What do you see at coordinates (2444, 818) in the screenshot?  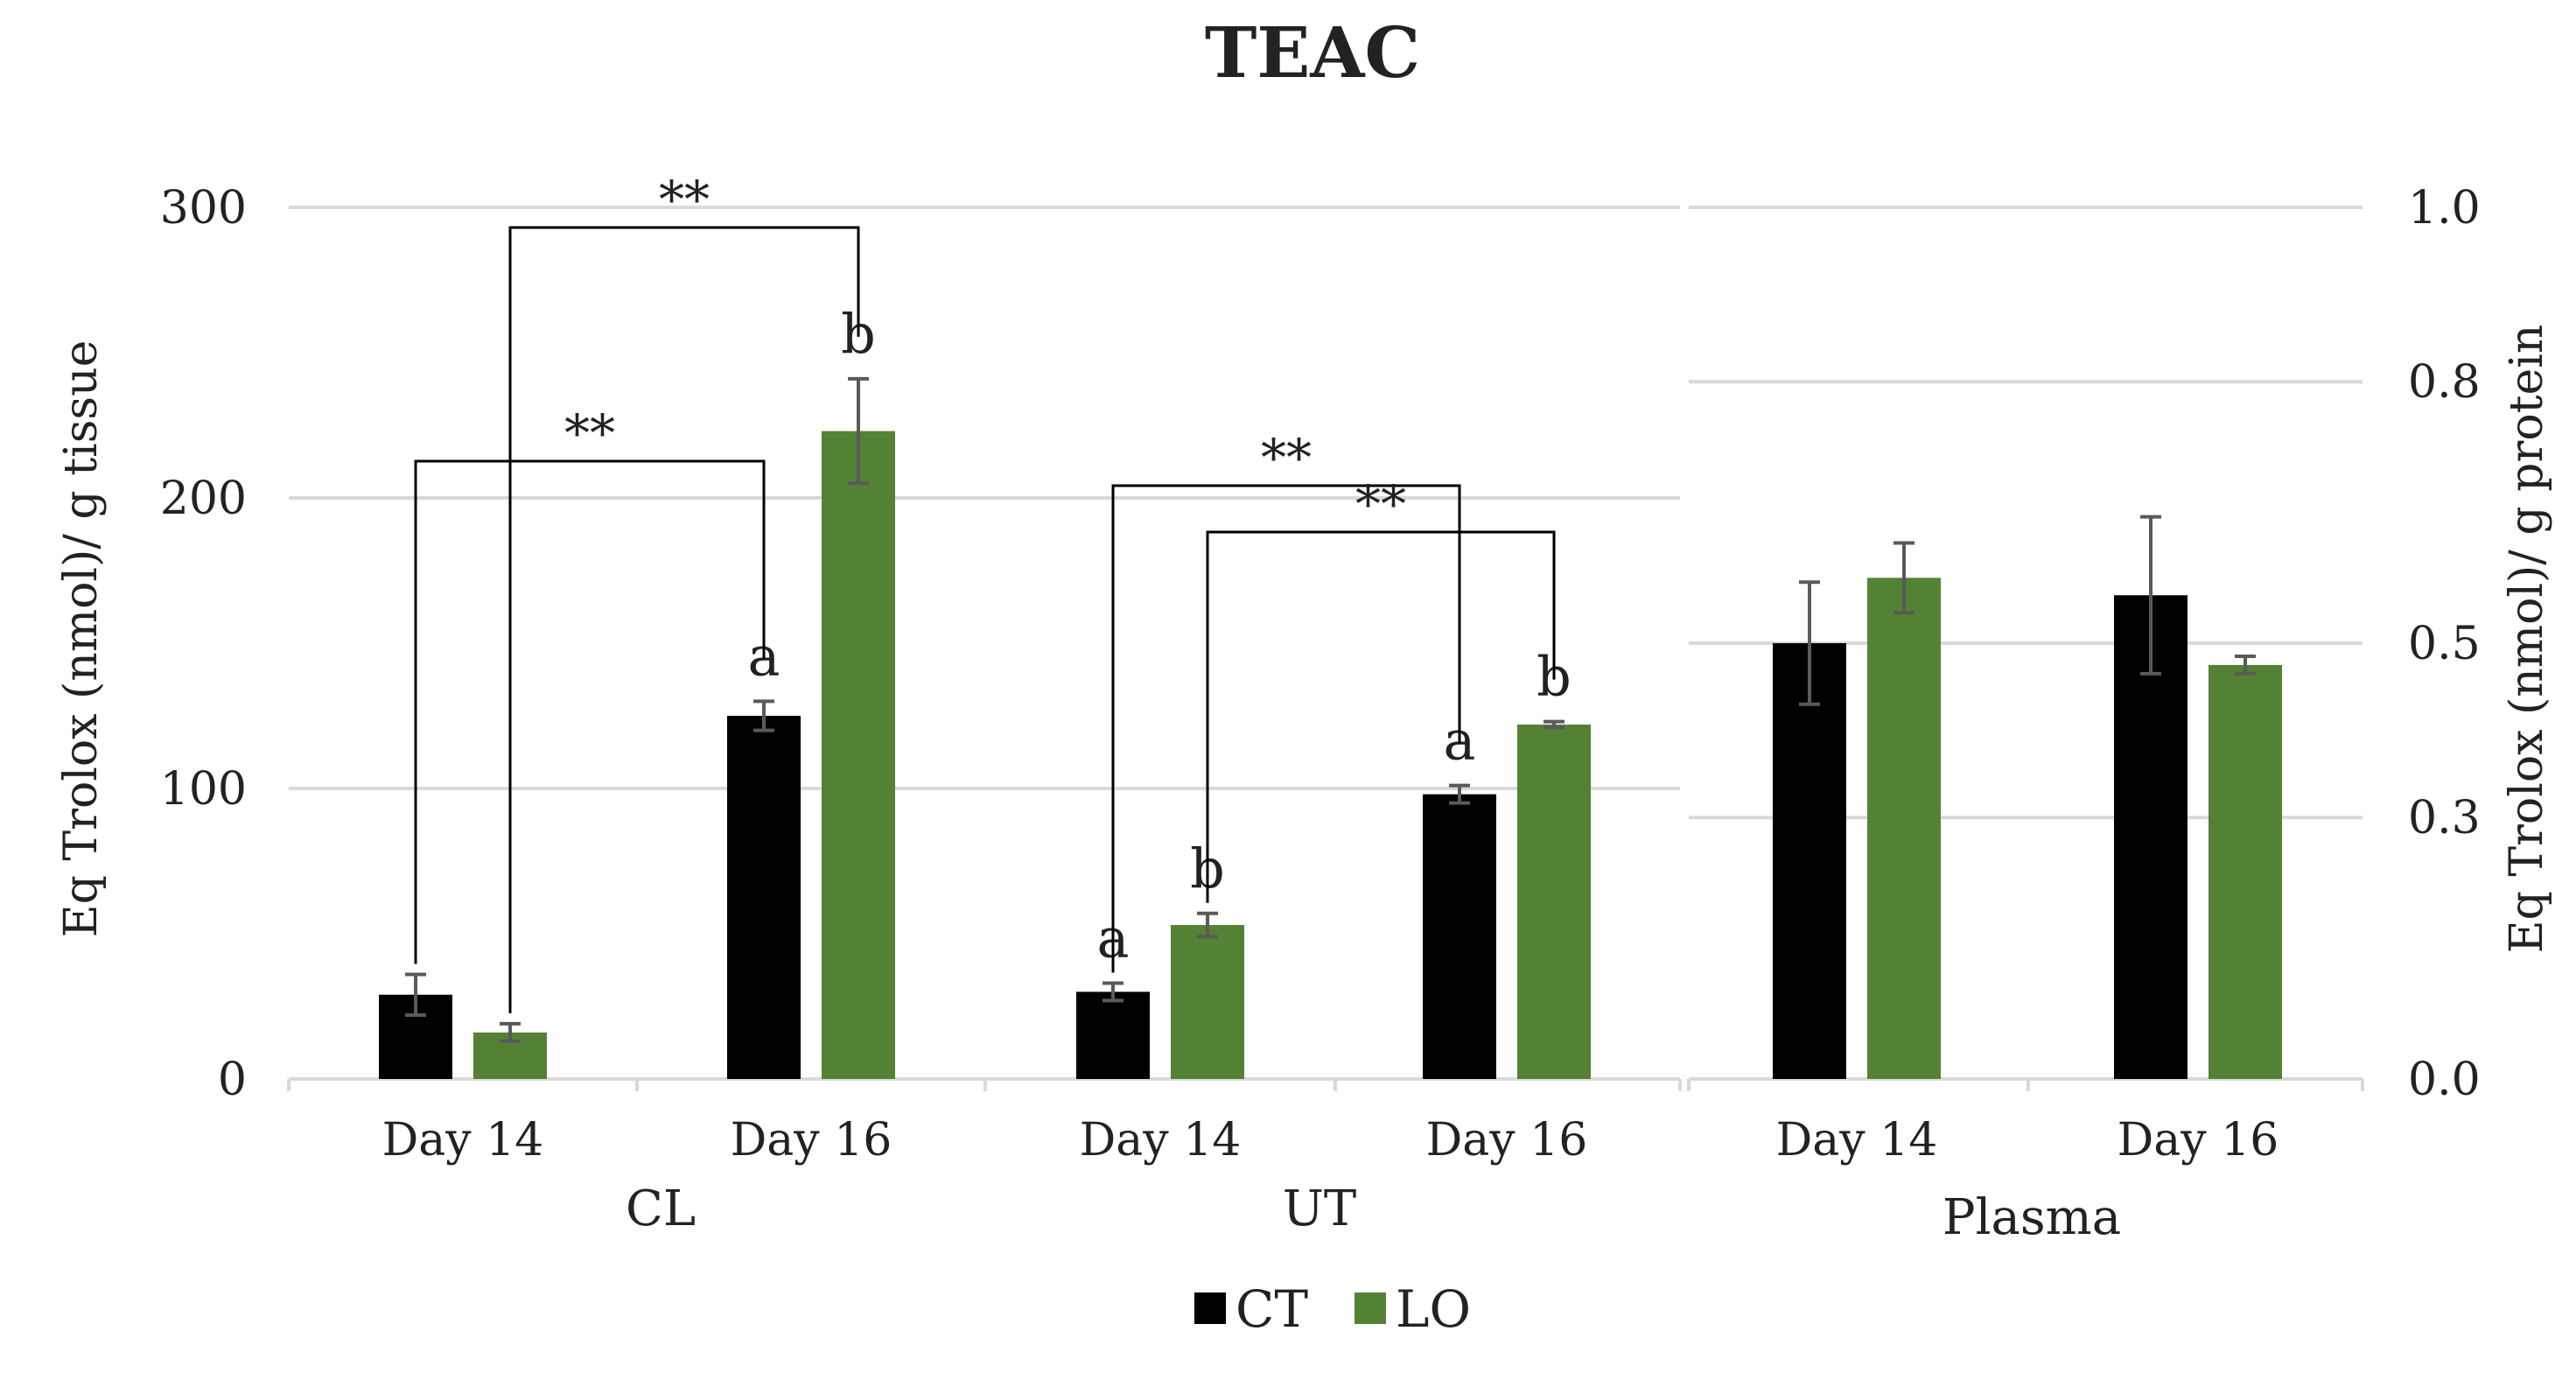 I see `right-tick-label: 0.3` at bounding box center [2444, 818].